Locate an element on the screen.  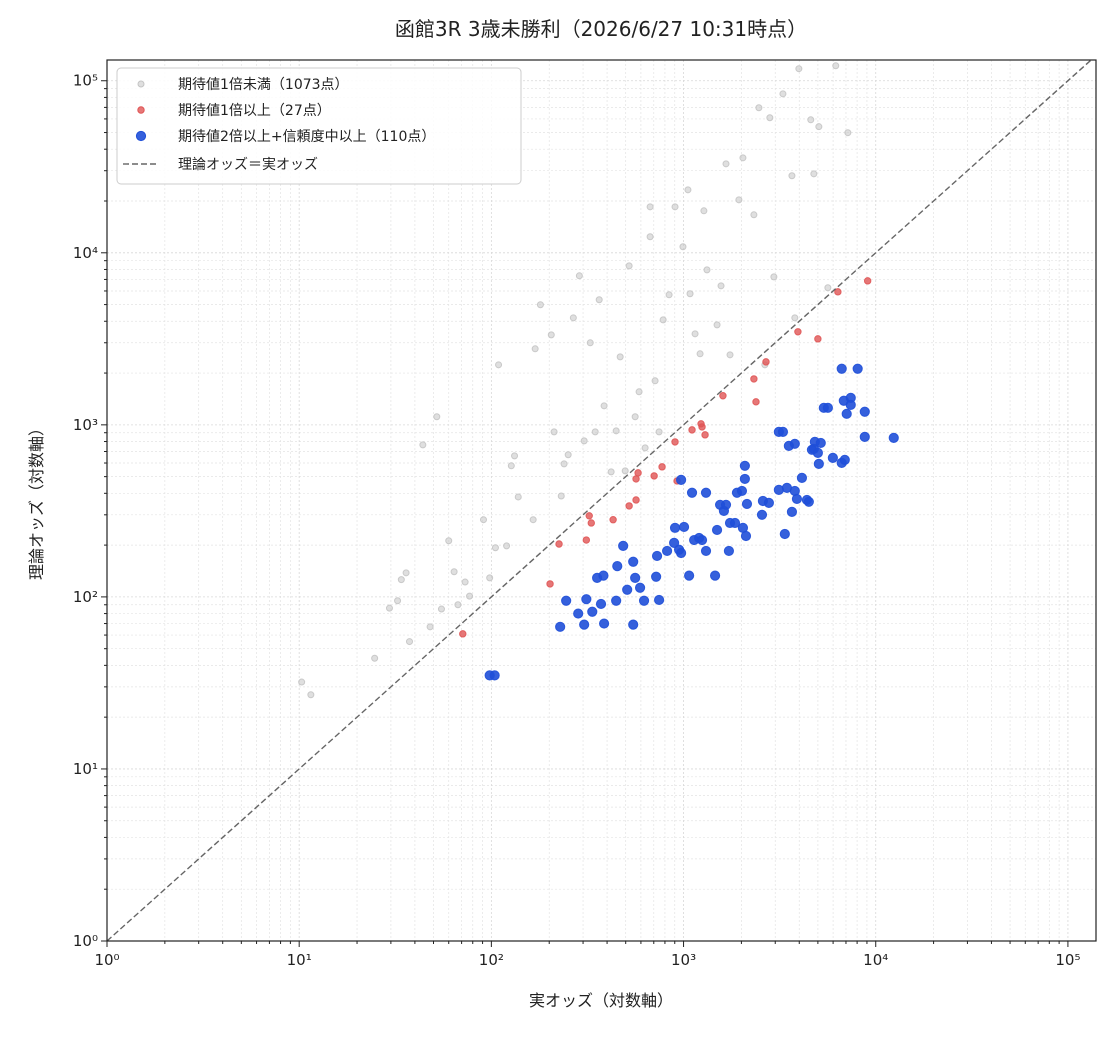
x-tick-label: 10³ is located at coordinates (683, 960).